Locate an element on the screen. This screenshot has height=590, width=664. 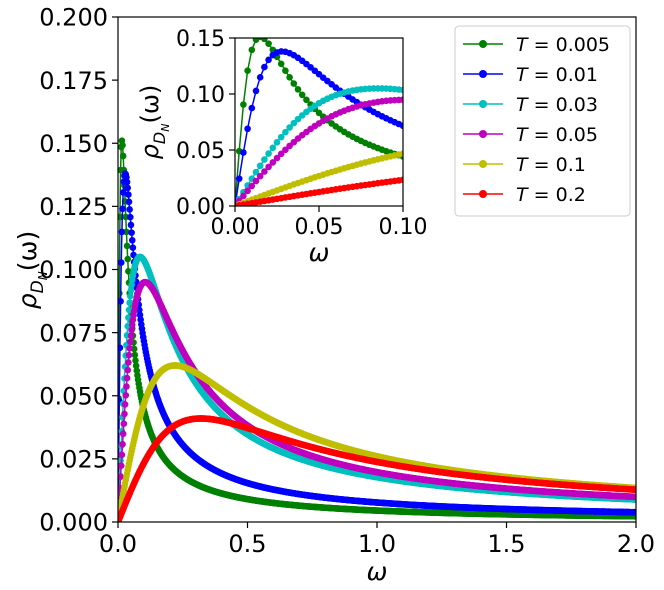
main-xtick-label: 2.0 is located at coordinates (636, 544).